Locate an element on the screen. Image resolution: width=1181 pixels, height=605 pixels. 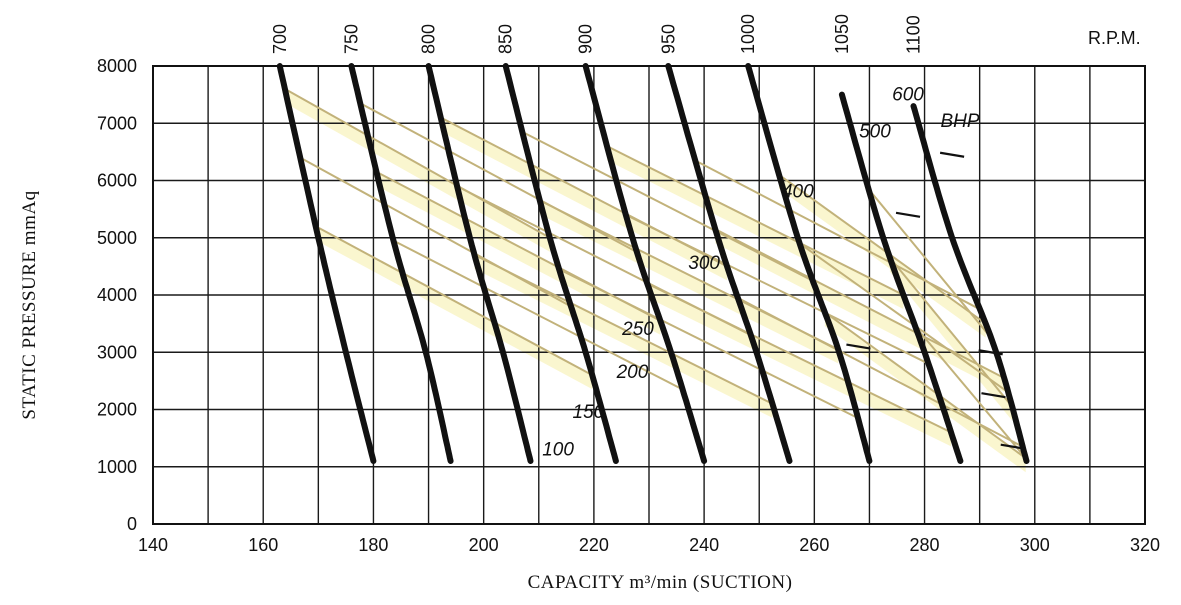
x-tick-labels: 140 160 180 200 220 240 260 280 300 320 is located at coordinates (649, 545).